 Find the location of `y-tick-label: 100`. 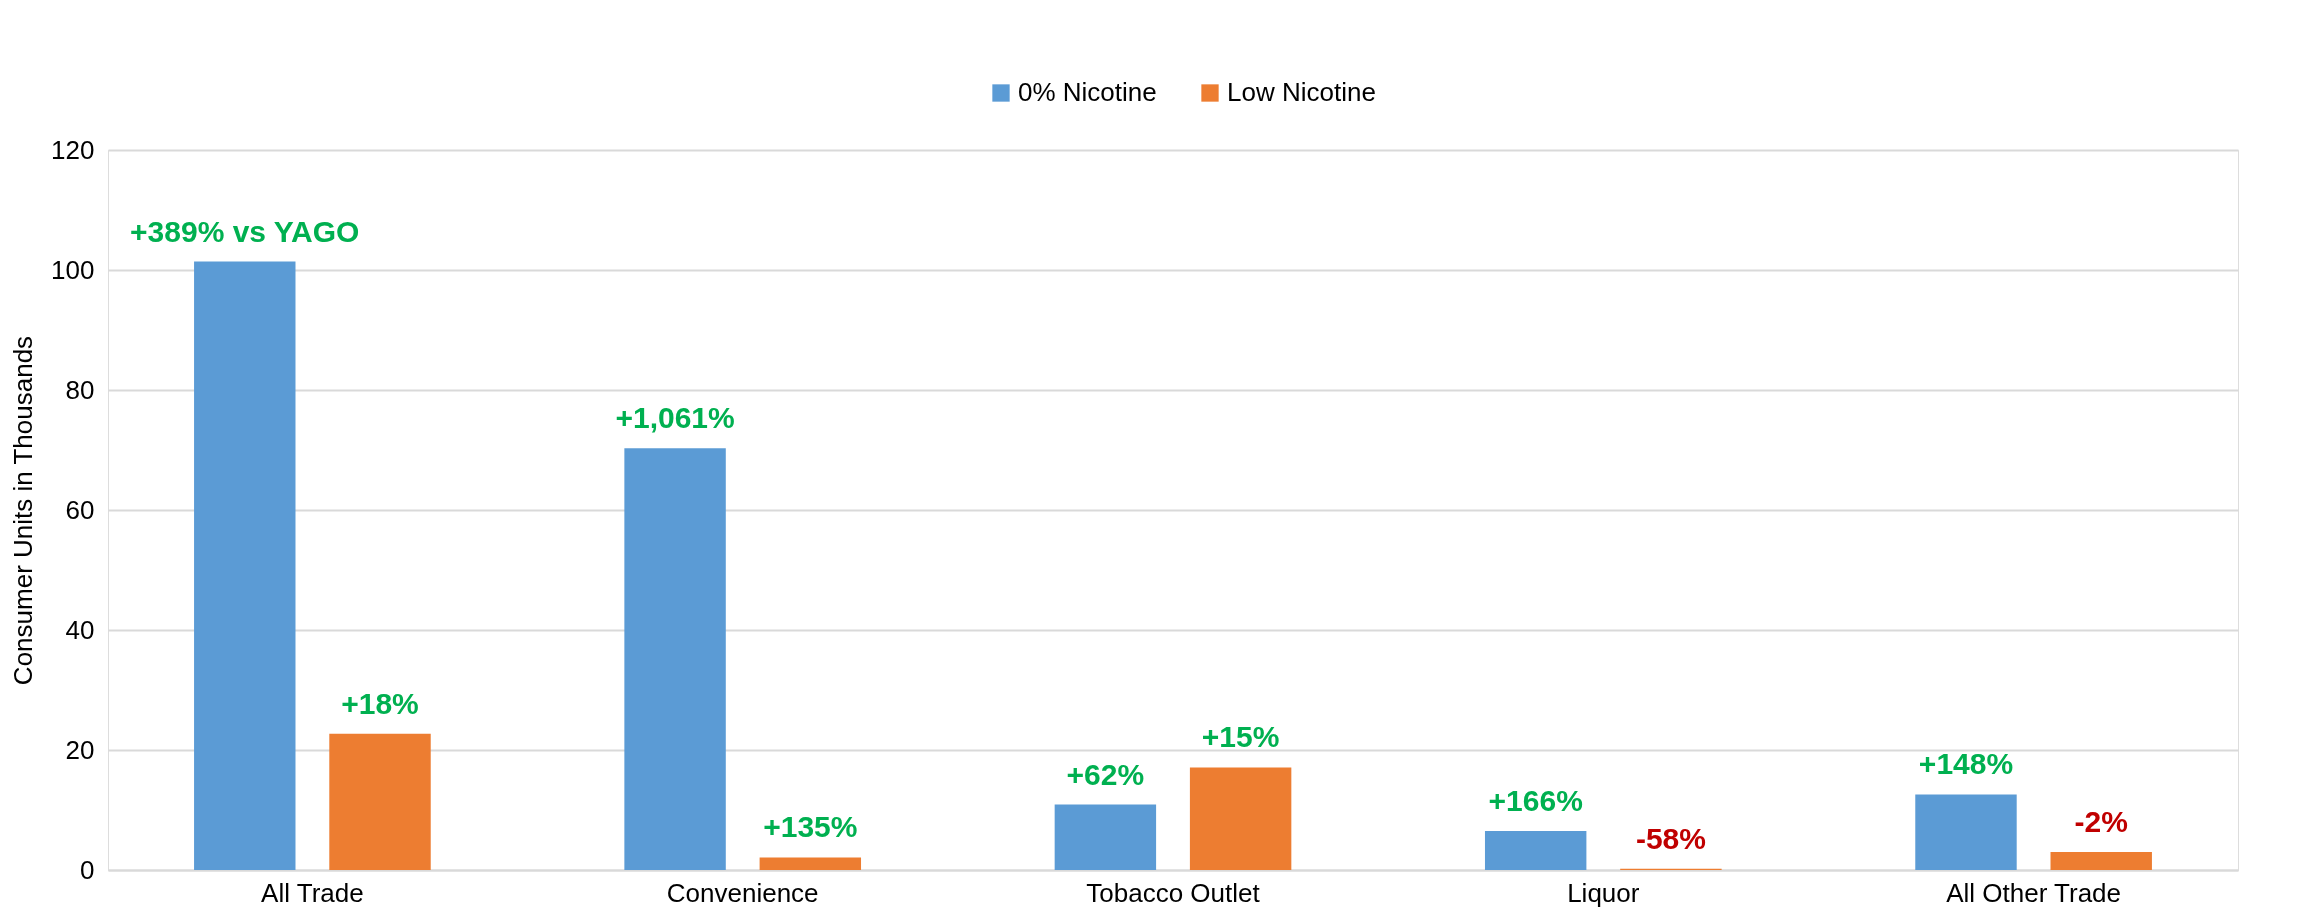

y-tick-label: 100 is located at coordinates (73, 269).